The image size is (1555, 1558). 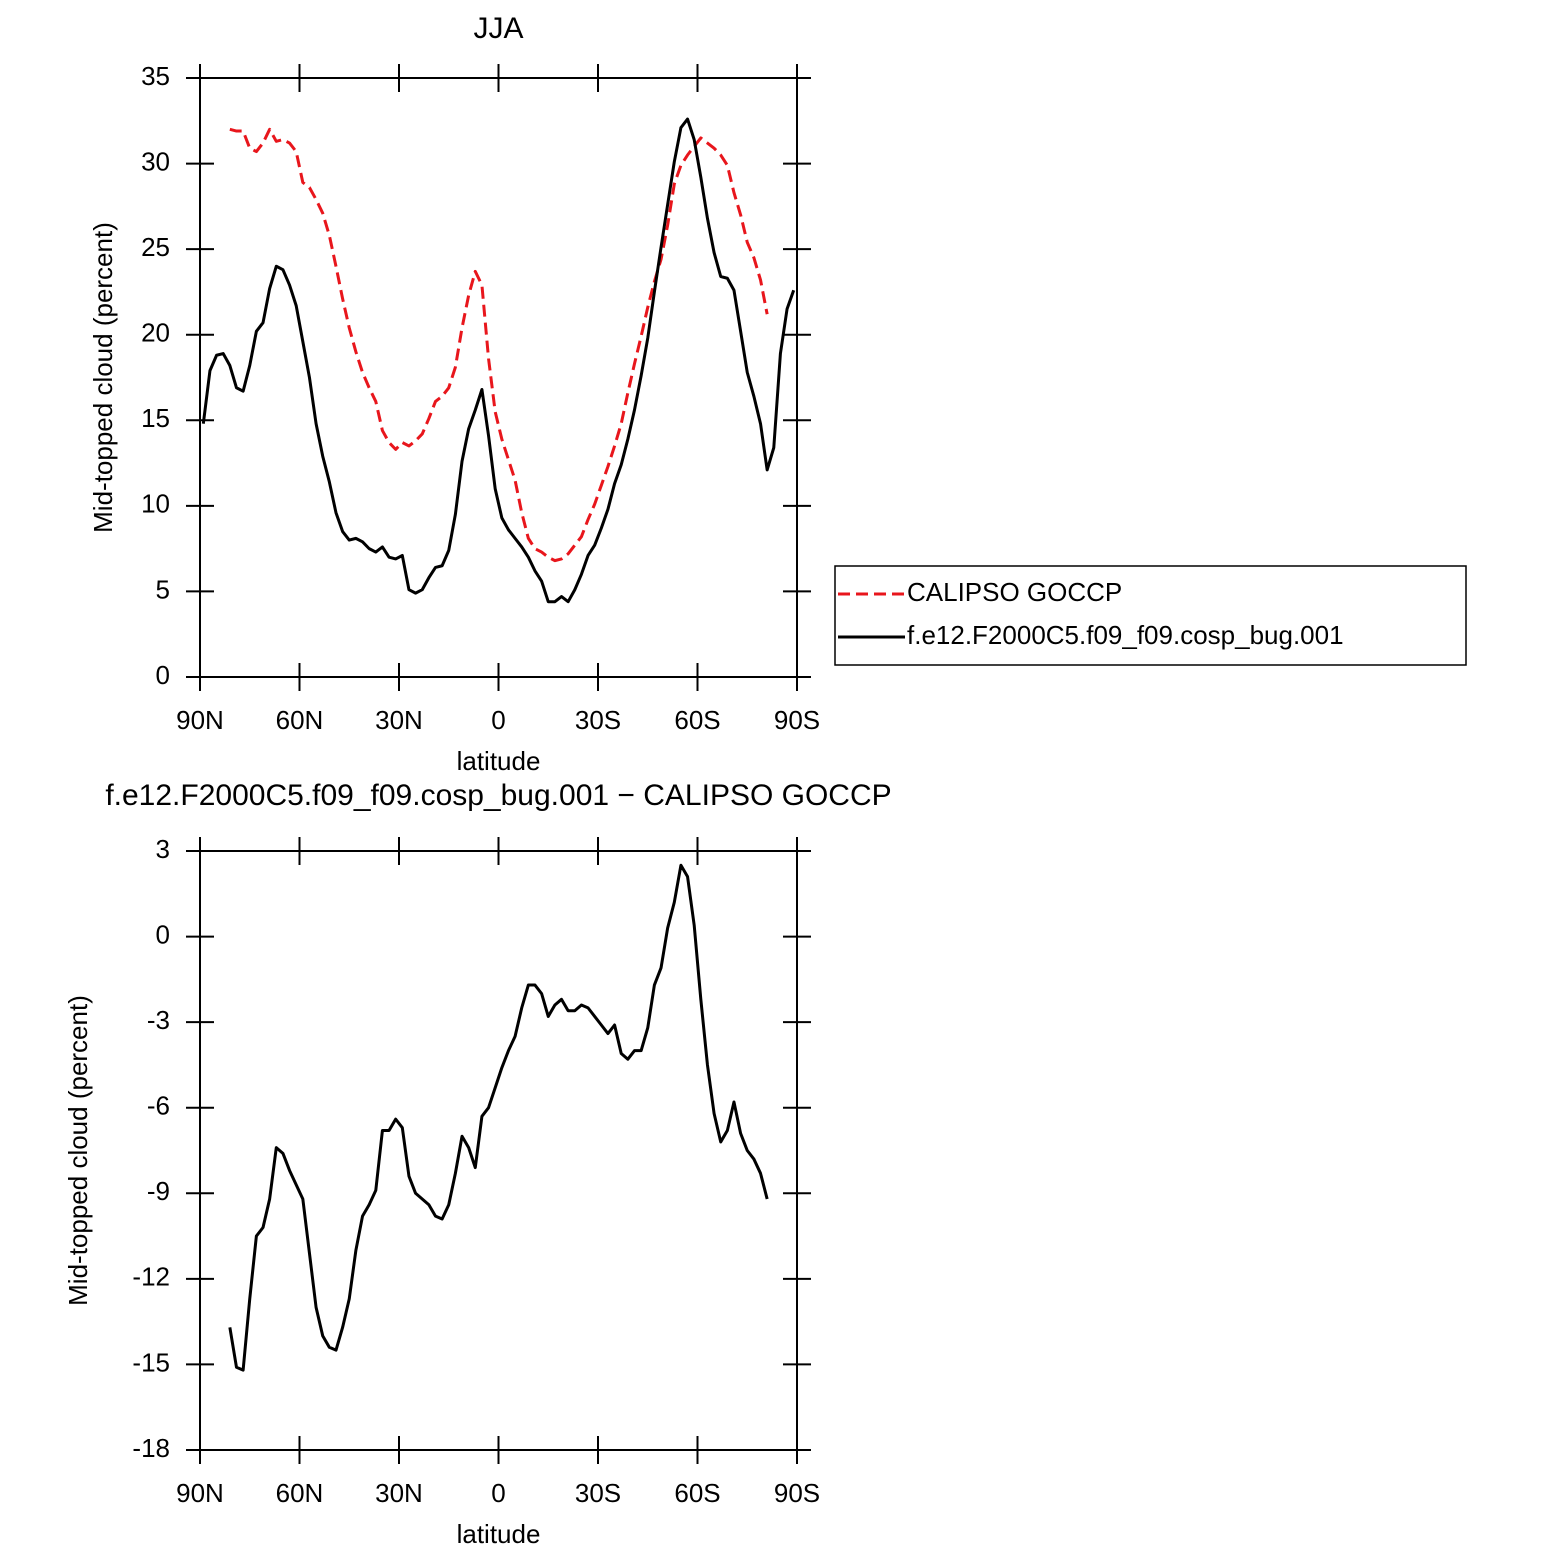 I want to click on y-tick-label: 10, so click(x=155, y=504).